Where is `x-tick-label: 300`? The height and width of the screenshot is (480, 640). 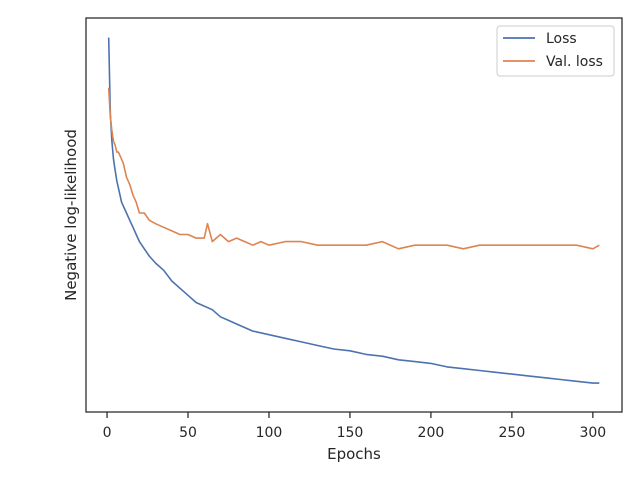 x-tick-label: 300 is located at coordinates (592, 433).